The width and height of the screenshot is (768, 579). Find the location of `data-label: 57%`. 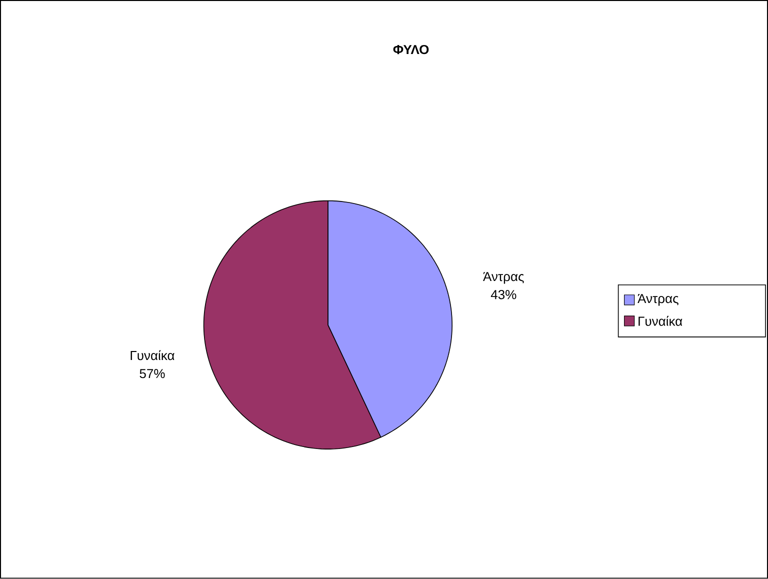

data-label: 57% is located at coordinates (152, 373).